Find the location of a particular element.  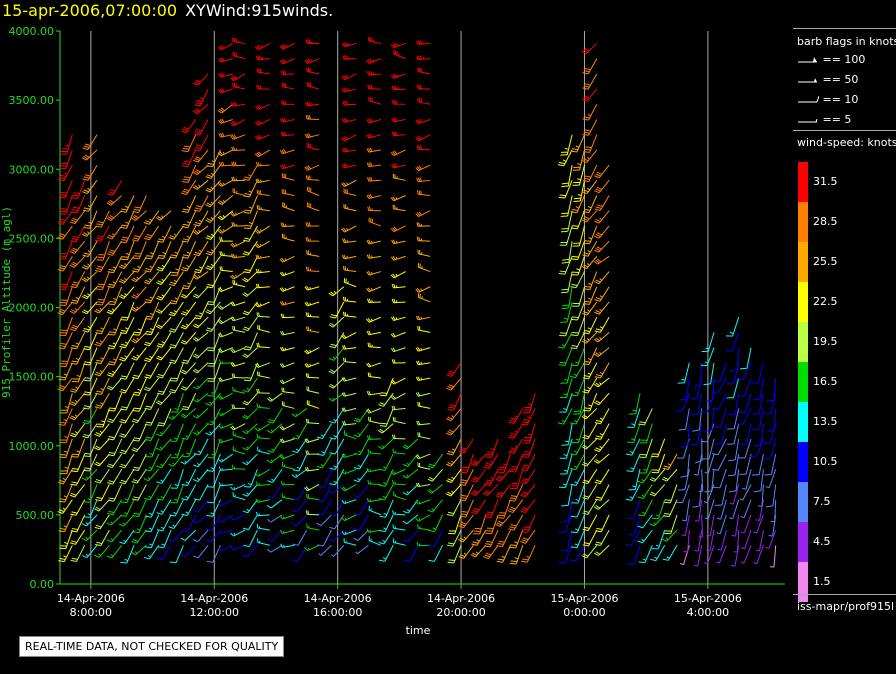

barb-column is located at coordinates (385, 469).